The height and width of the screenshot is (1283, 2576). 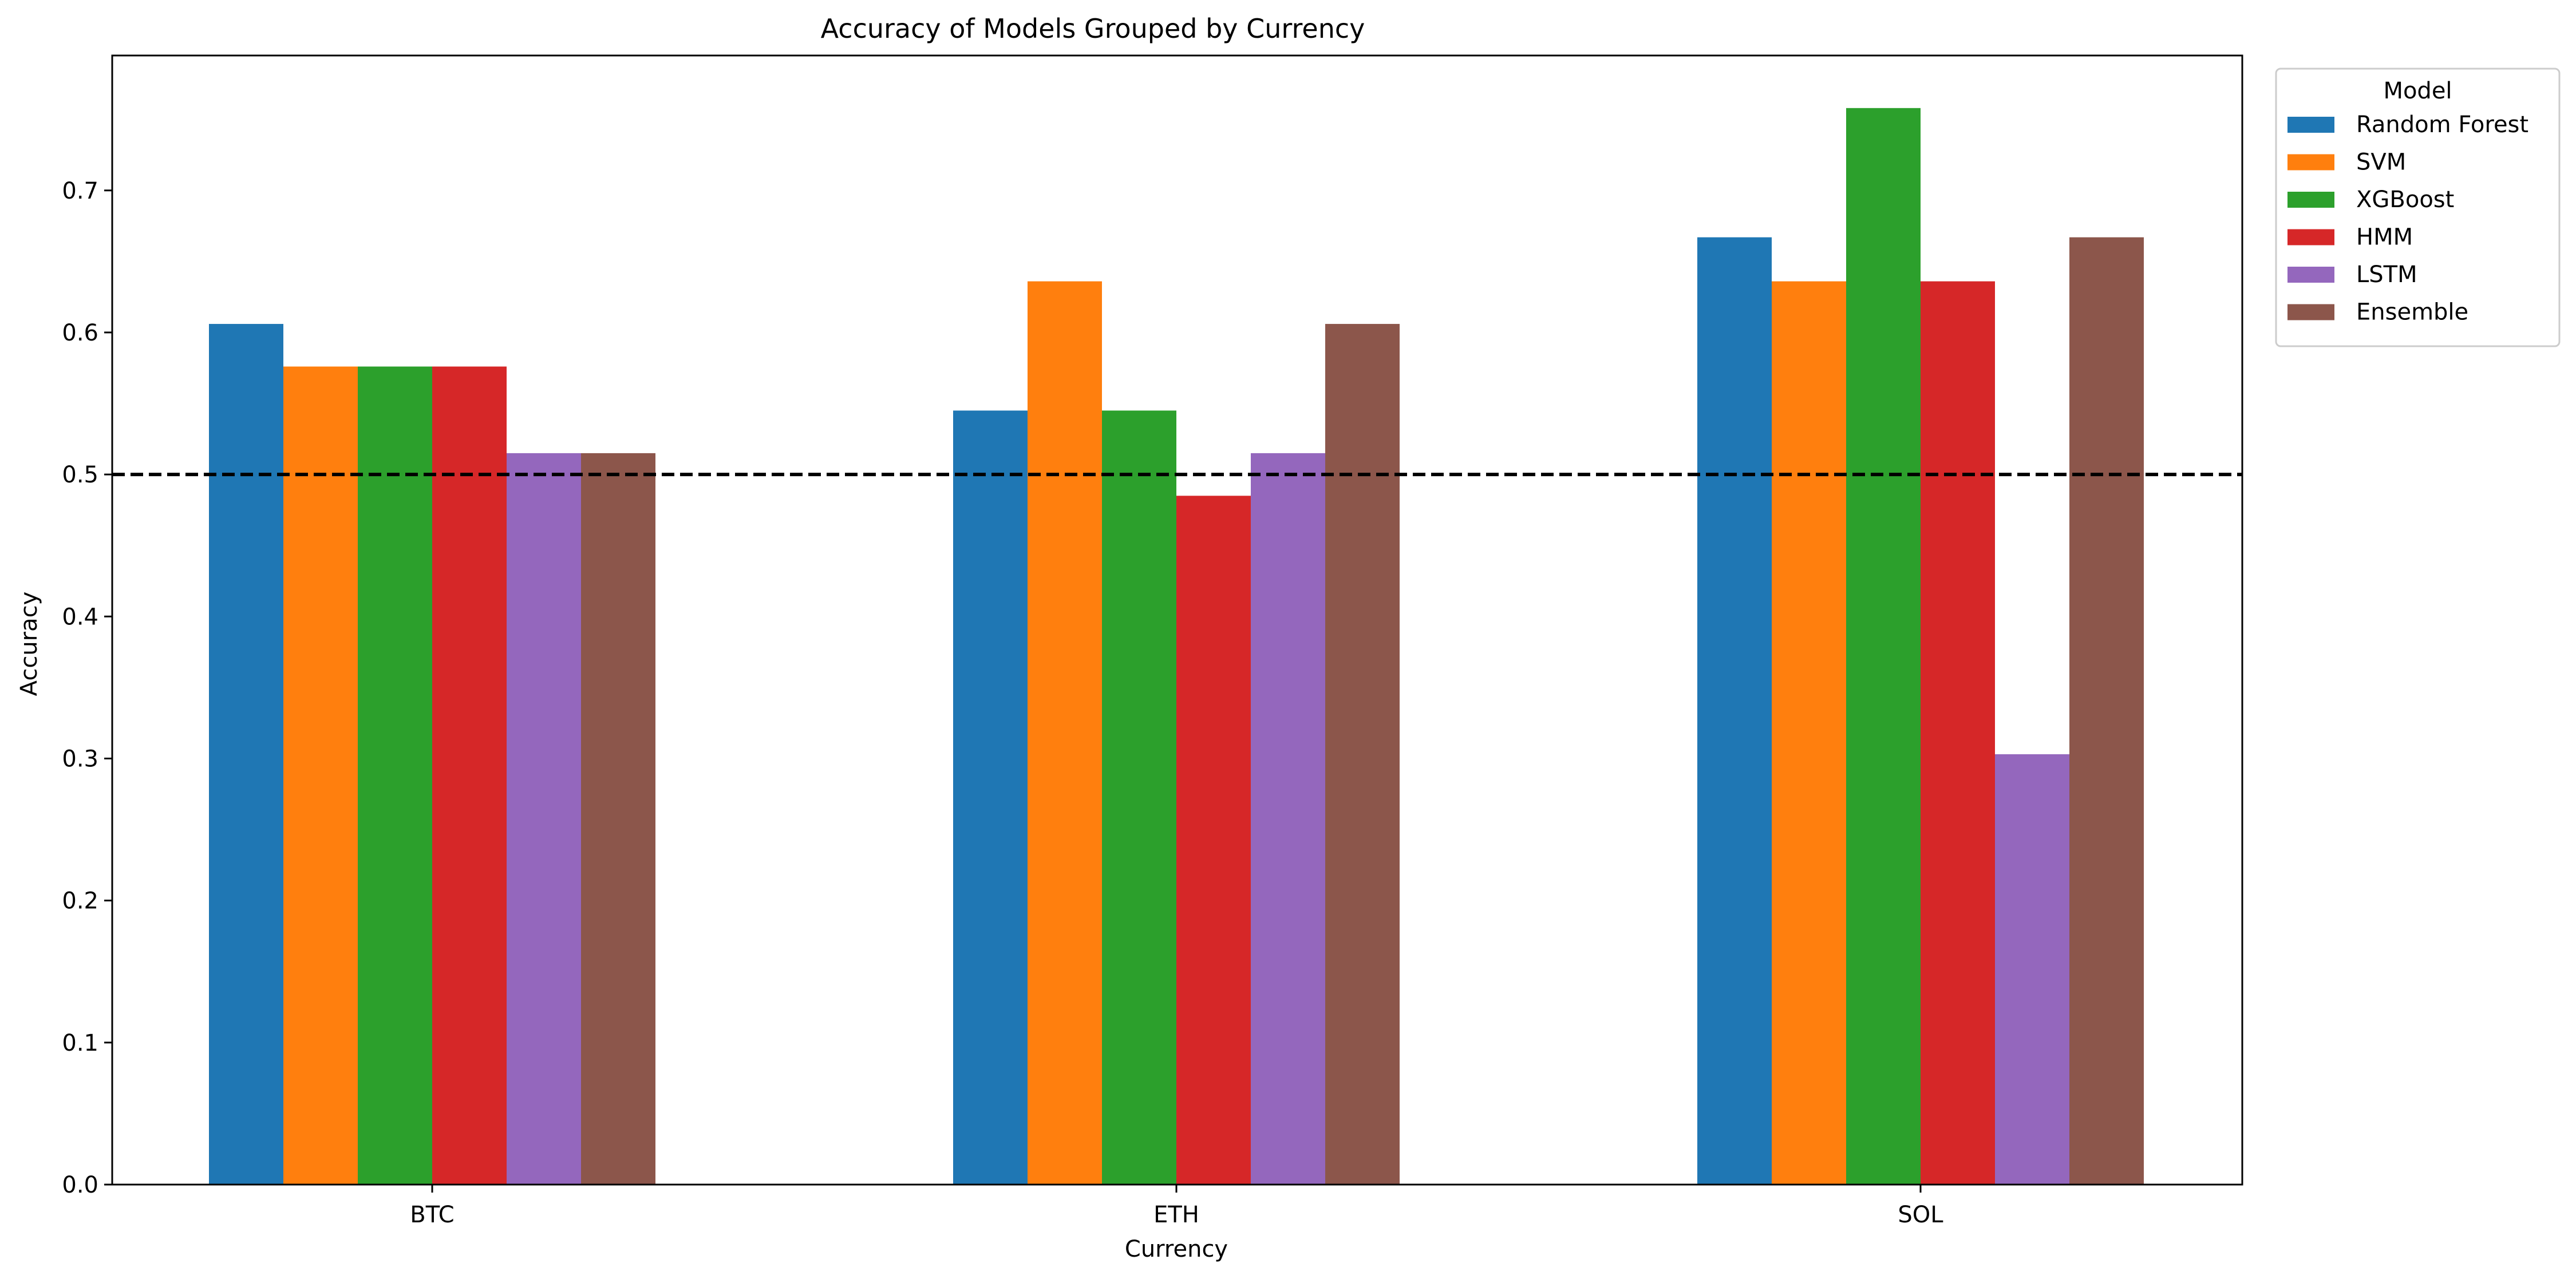 I want to click on y-tick-label: 0.1, so click(x=80, y=1043).